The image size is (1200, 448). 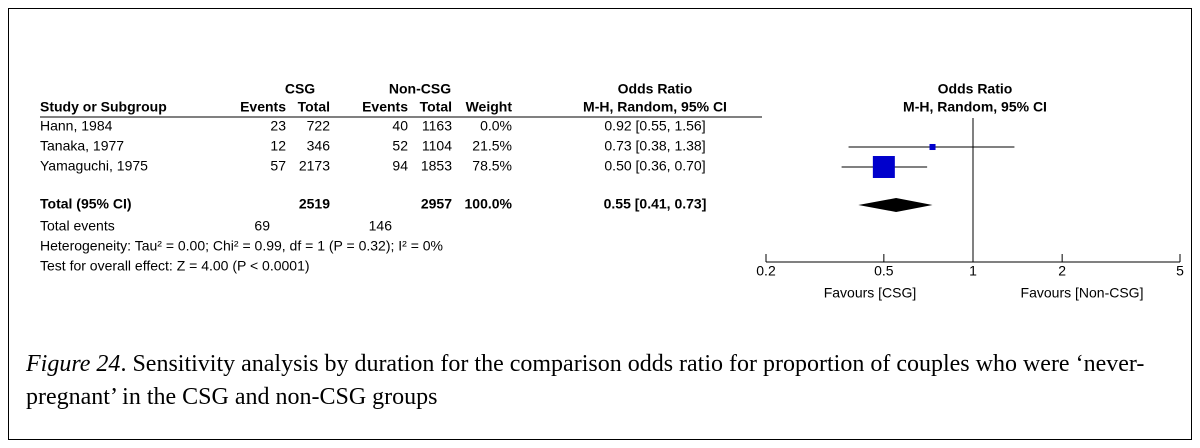 I want to click on total-cell: 0.55 [0.41, 0.73], so click(x=655, y=204).